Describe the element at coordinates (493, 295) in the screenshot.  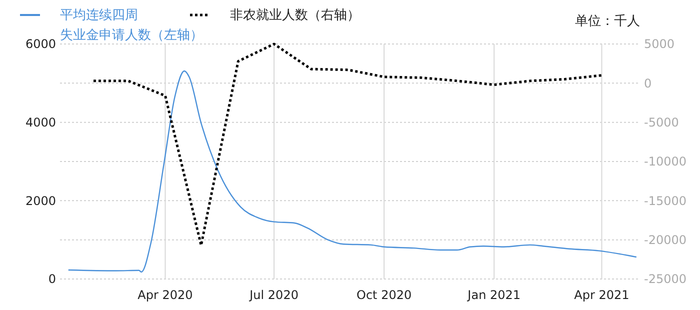
I see `x-tick-label: Jan 2021` at that location.